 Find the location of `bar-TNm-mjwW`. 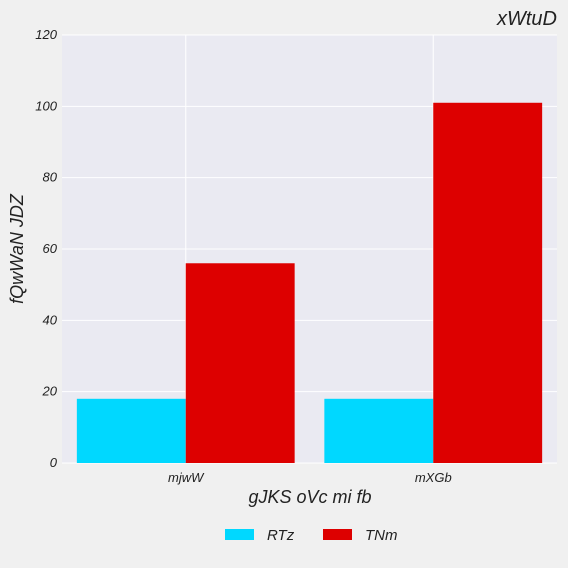

bar-TNm-mjwW is located at coordinates (240, 363).